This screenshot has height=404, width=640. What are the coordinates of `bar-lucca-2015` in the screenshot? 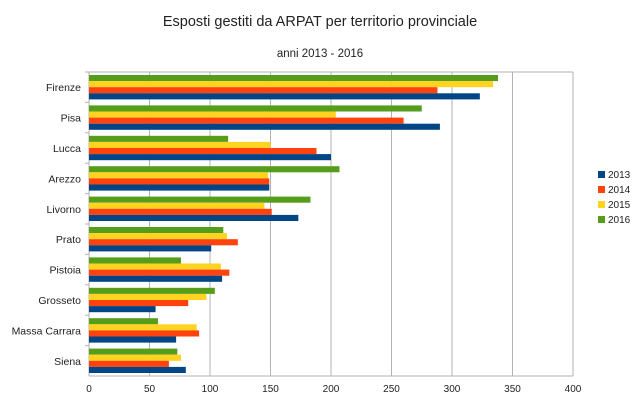 It's located at (180, 144).